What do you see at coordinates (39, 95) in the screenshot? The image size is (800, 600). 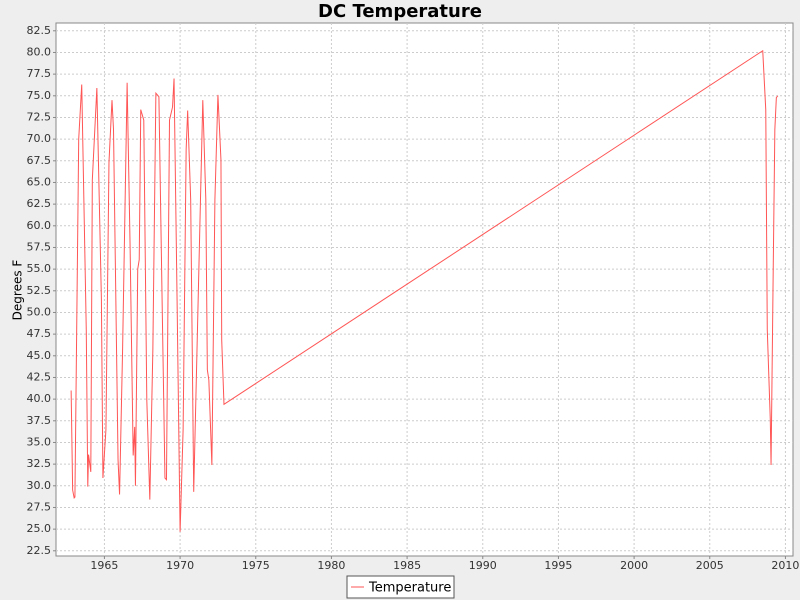 I see `y-tick-label: 75.0` at bounding box center [39, 95].